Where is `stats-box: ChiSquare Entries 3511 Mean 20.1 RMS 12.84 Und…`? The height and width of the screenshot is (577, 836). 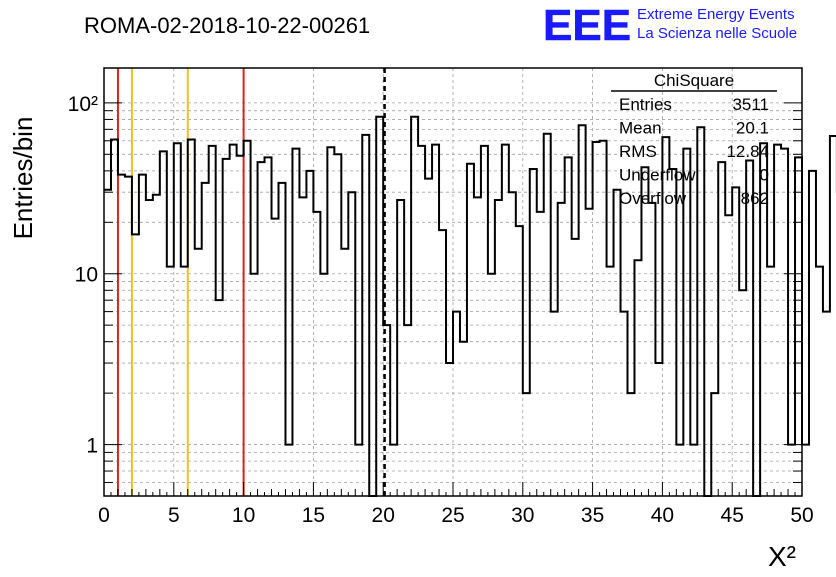
stats-box: ChiSquare Entries 3511 Mean 20.1 RMS 12.84 Und… is located at coordinates (694, 139).